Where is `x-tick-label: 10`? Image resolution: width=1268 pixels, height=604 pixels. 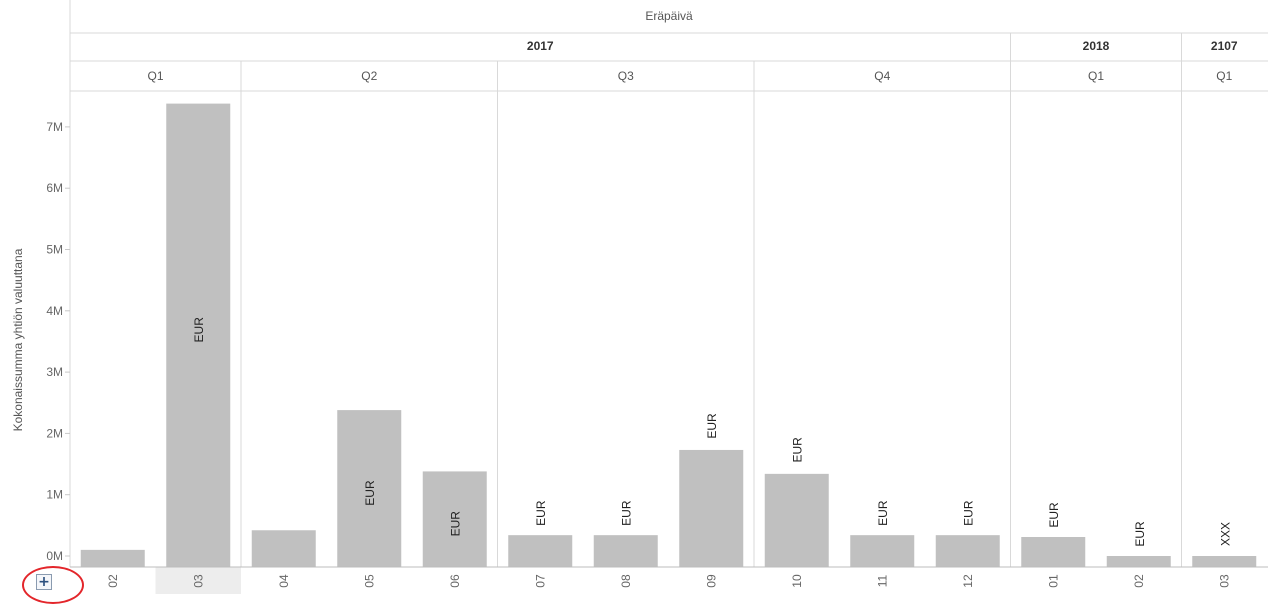 x-tick-label: 10 is located at coordinates (797, 581).